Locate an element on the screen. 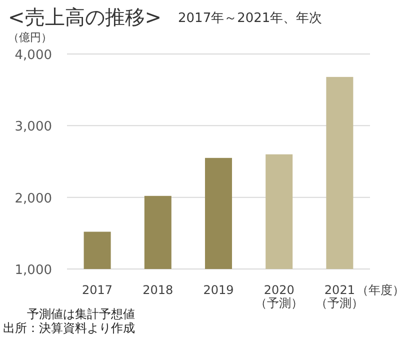 The height and width of the screenshot is (337, 418). x-tick-label: 2018 is located at coordinates (158, 290).